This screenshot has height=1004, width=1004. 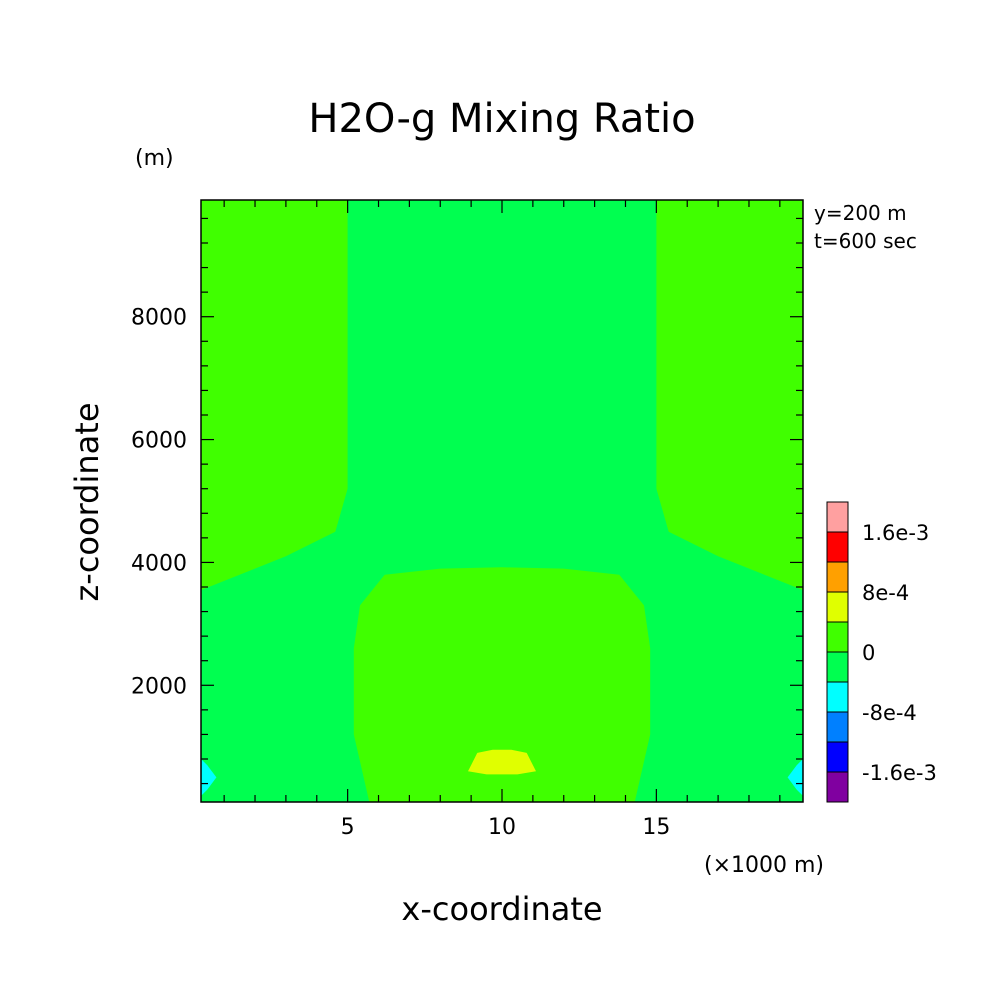 I want to click on contour-region-upper-right-positive, so click(x=729, y=395).